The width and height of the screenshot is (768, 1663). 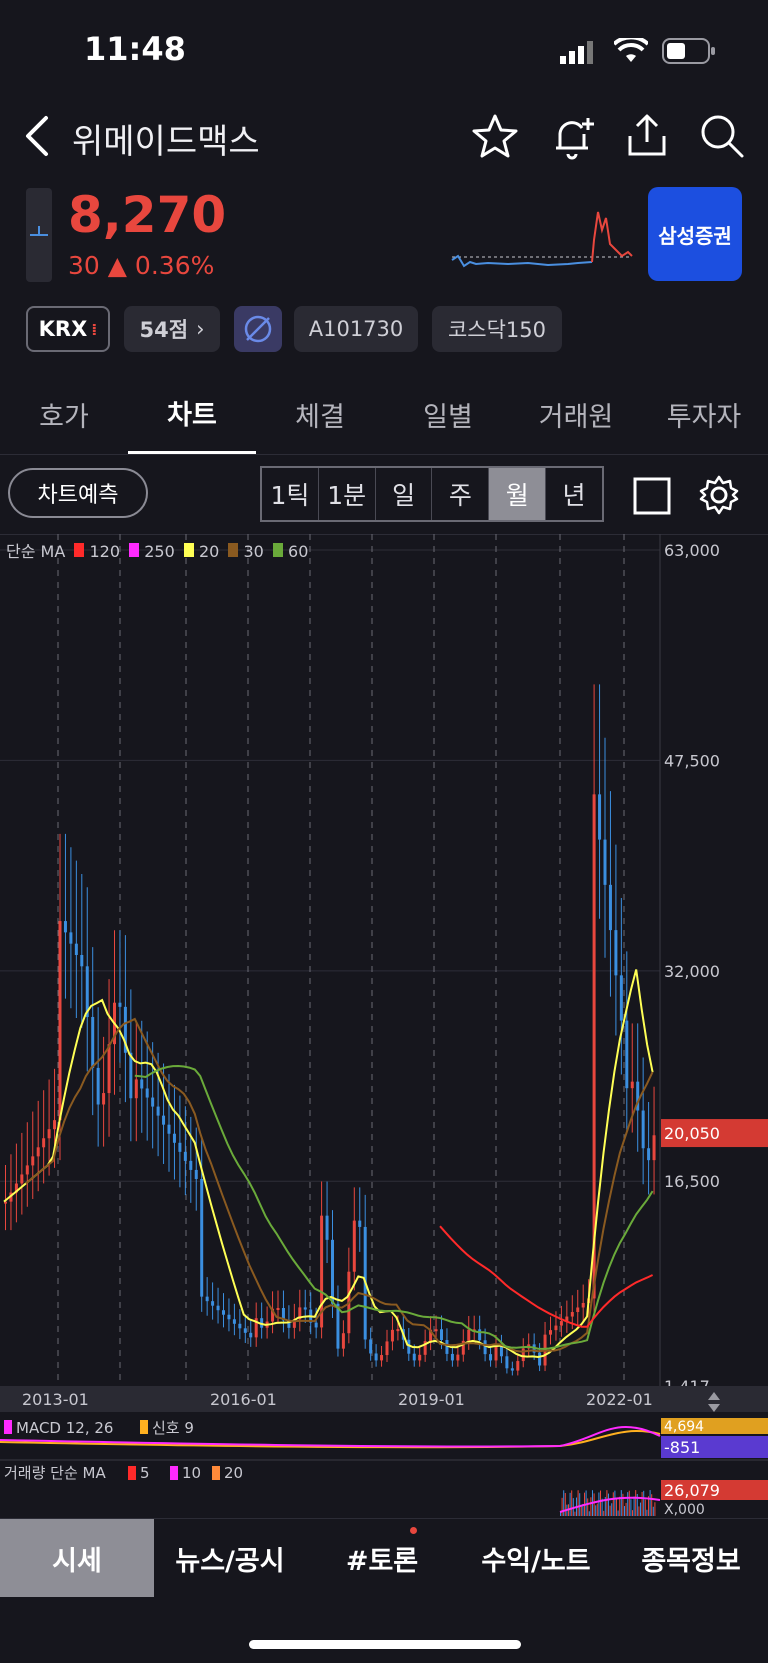 I want to click on search-icon, so click(x=722, y=136).